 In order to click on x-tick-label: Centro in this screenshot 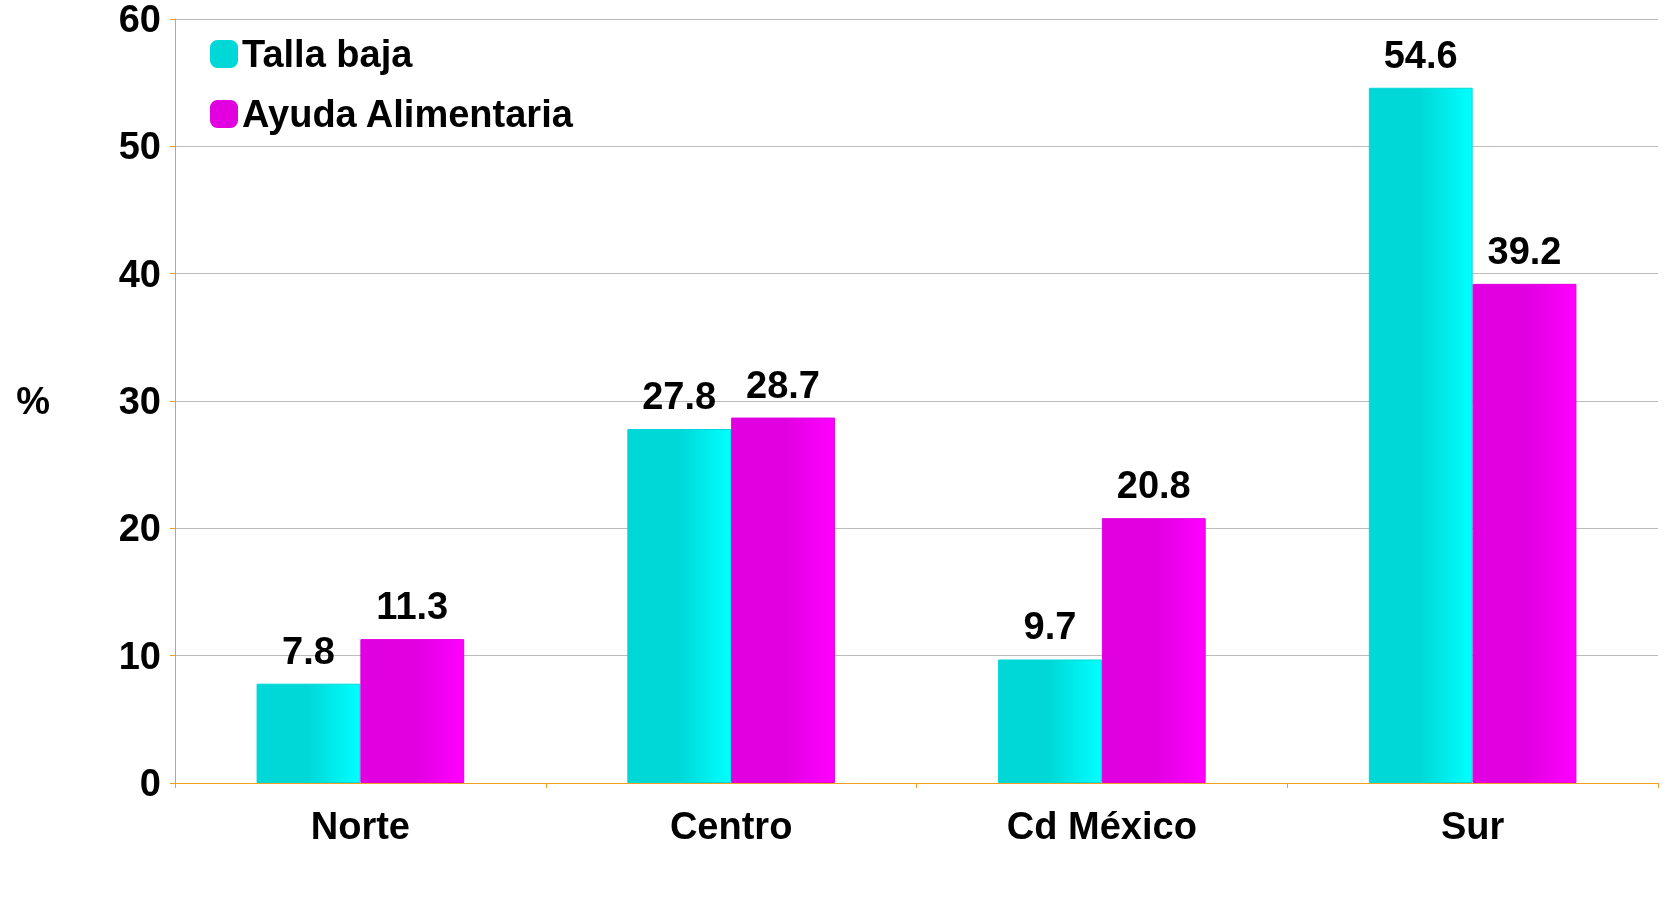, I will do `click(731, 826)`.